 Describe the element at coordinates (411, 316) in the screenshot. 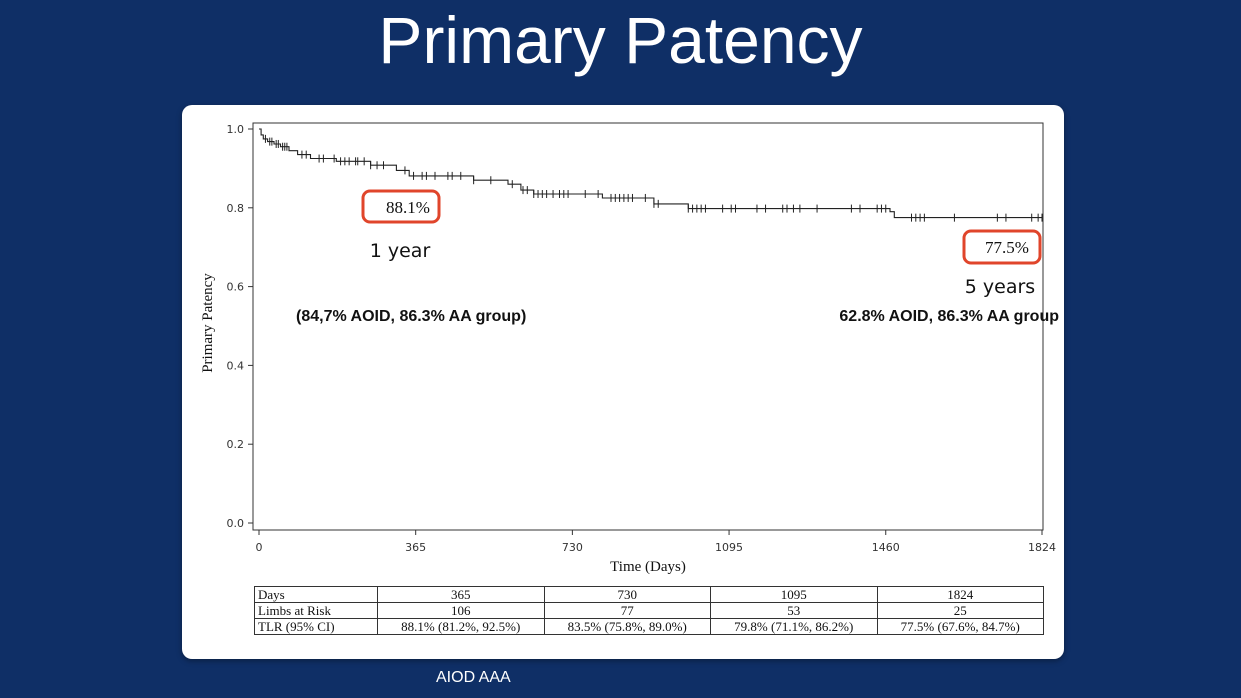

I see `annotation-1-note: (84,7% AOID, 86.3% AA group)` at that location.